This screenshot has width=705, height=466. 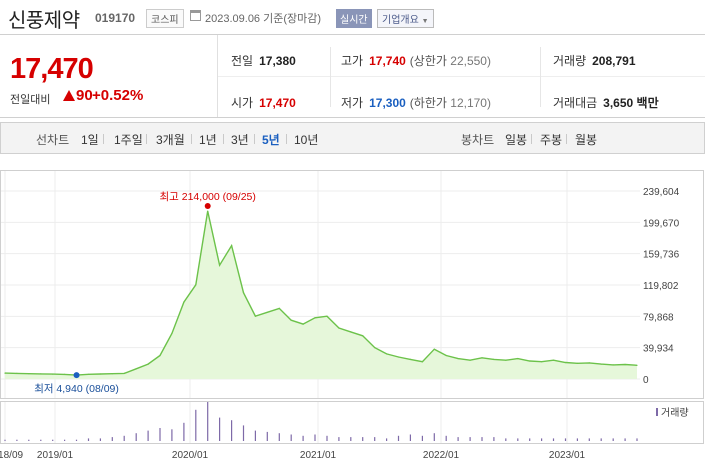 I want to click on base-date: 2023.09.06 기준(장마감), so click(x=263, y=19).